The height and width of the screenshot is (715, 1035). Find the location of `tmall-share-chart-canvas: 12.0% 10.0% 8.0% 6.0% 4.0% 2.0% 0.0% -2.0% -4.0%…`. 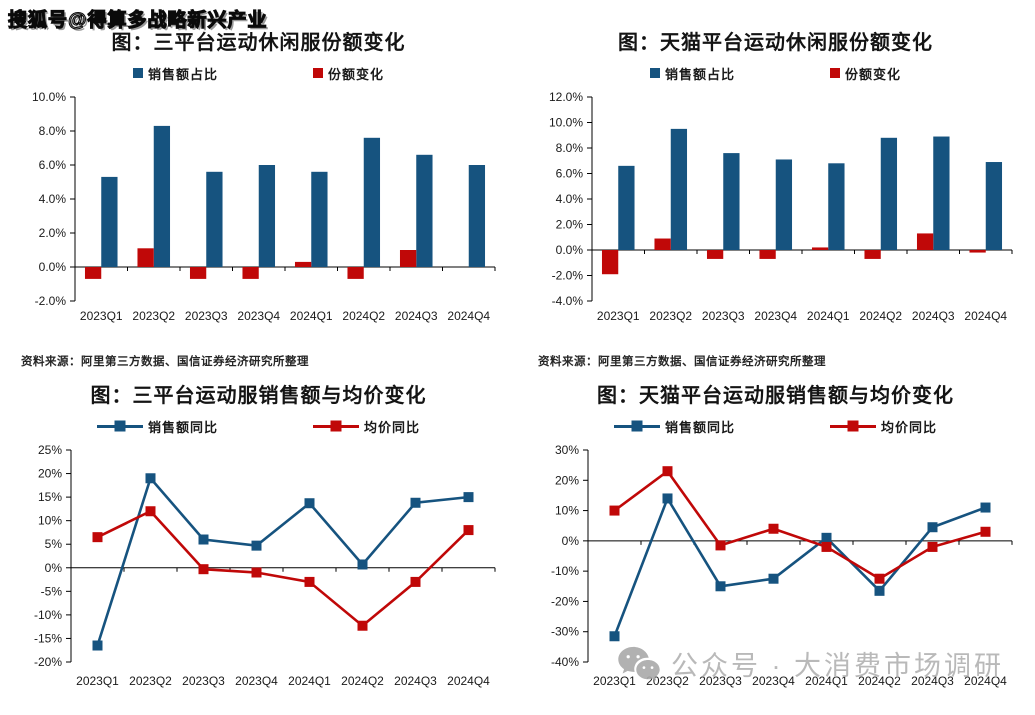

tmall-share-chart-canvas: 12.0% 10.0% 8.0% 6.0% 4.0% 2.0% 0.0% -2.0% -4.0%… is located at coordinates (780, 206).